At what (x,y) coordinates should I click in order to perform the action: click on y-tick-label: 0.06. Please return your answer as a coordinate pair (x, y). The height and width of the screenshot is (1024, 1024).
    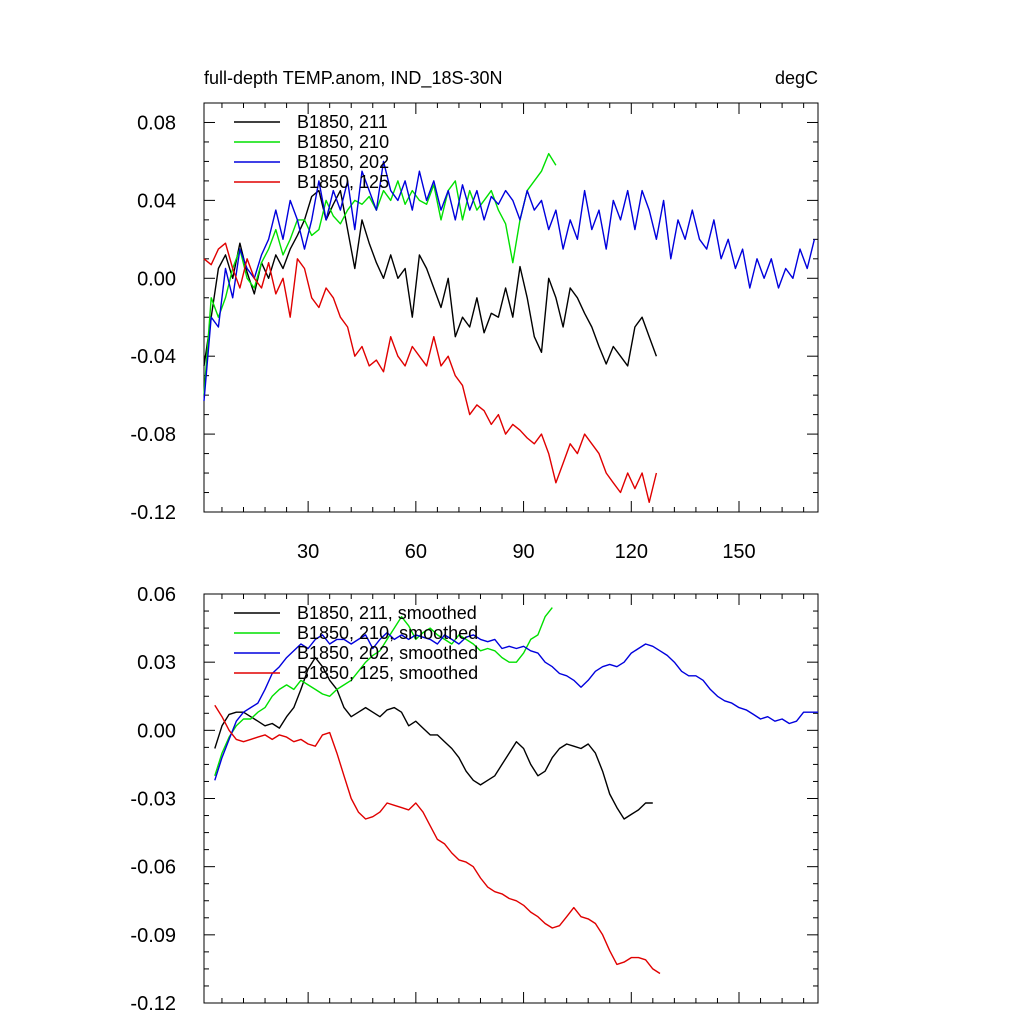
    Looking at the image, I should click on (156, 595).